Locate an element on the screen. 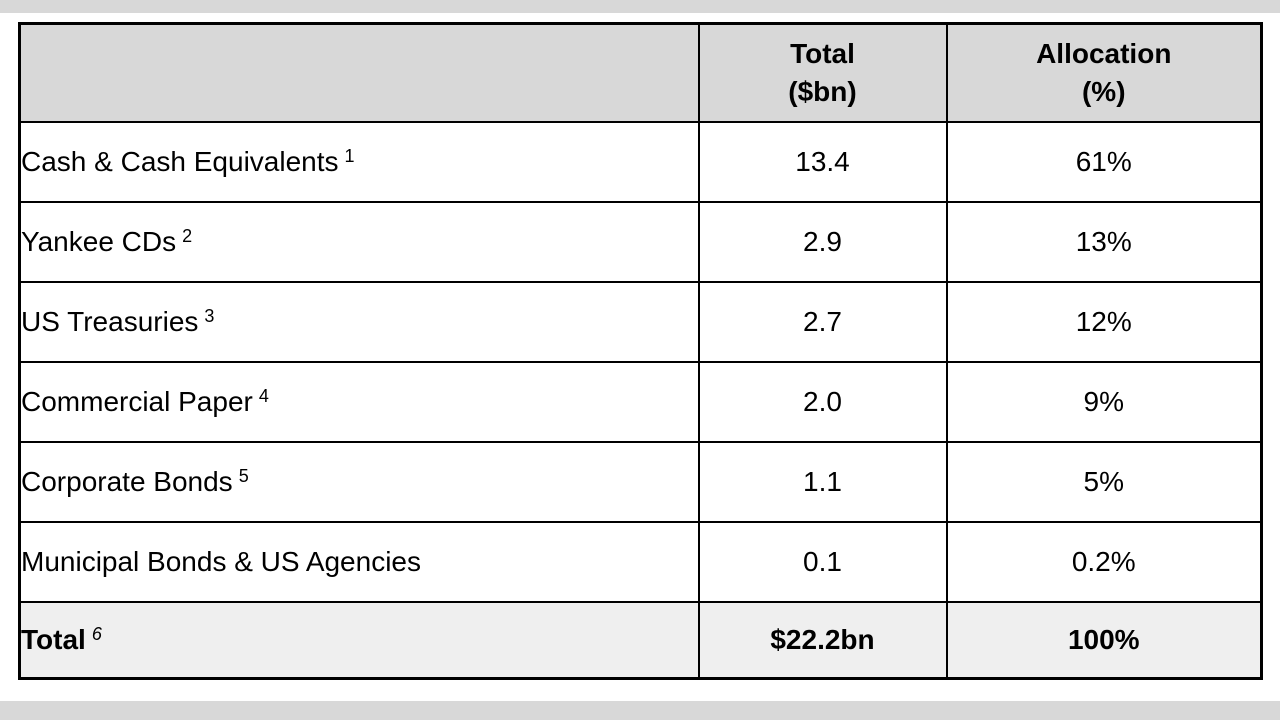 The image size is (1280, 720). header-allocation-line2: (%) is located at coordinates (1103, 91).